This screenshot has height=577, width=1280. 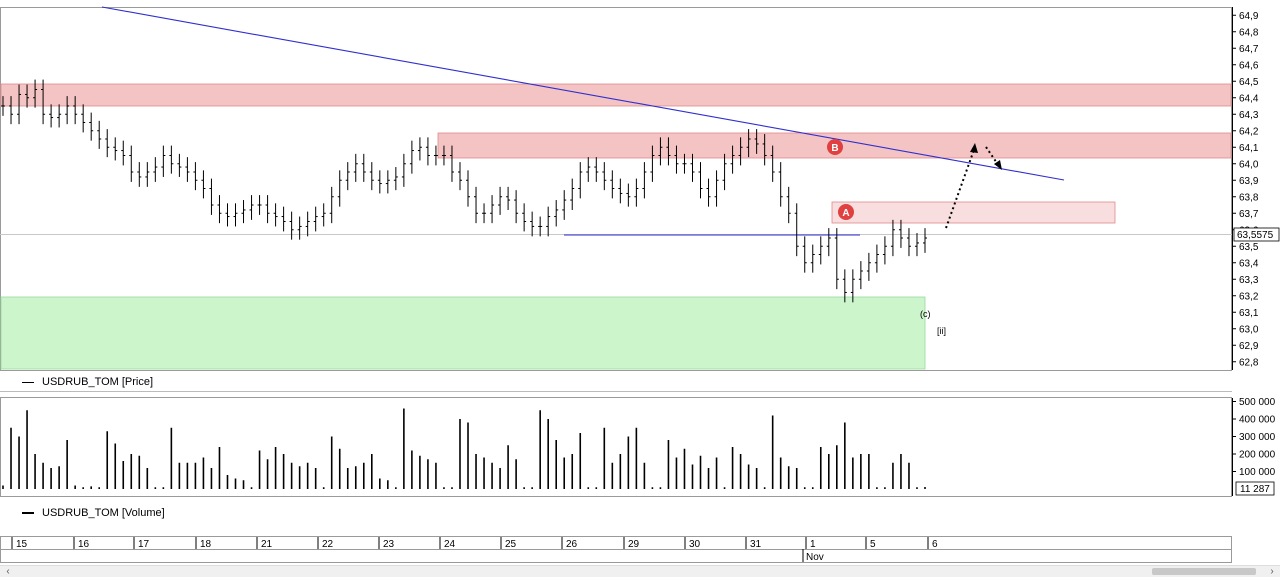 I want to click on volume-tick-label: 300 000, so click(x=1257, y=437).